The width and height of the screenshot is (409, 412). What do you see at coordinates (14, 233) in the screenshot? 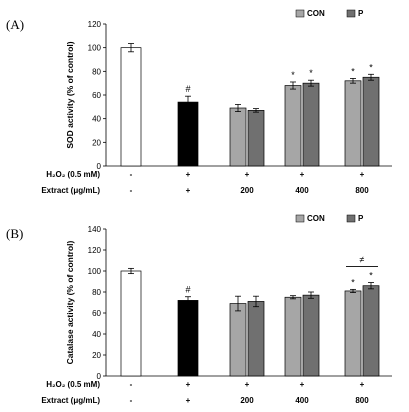
I see `panel-label: (B)` at bounding box center [14, 233].